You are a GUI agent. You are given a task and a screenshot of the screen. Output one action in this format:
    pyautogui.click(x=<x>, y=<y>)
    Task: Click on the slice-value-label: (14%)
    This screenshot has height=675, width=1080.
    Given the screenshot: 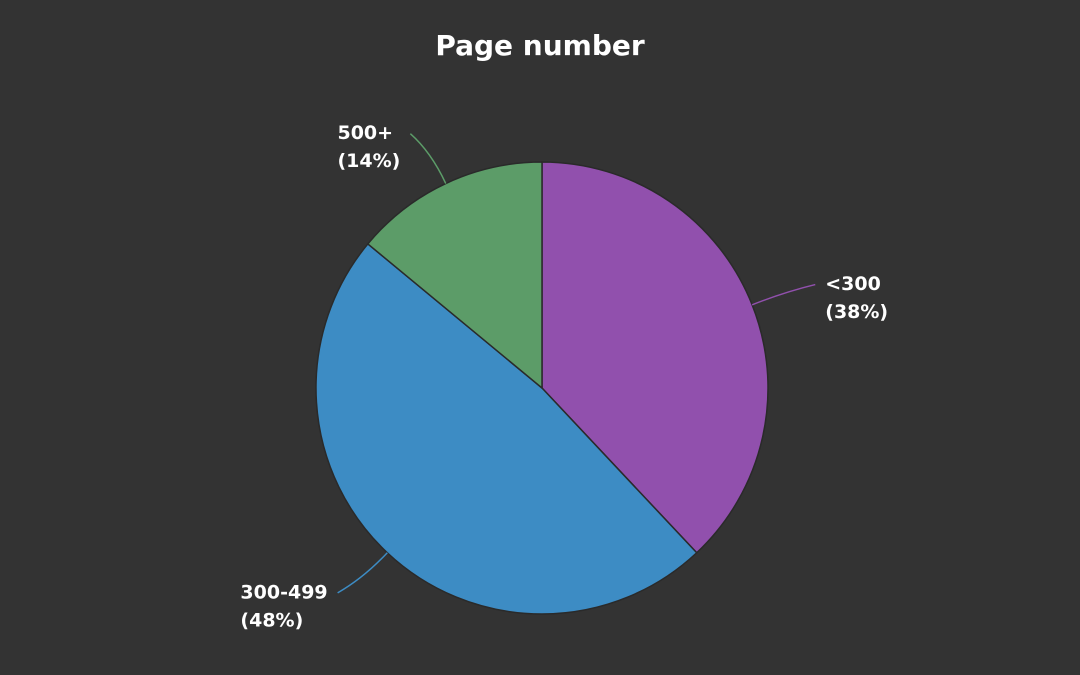 What is the action you would take?
    pyautogui.click(x=368, y=161)
    